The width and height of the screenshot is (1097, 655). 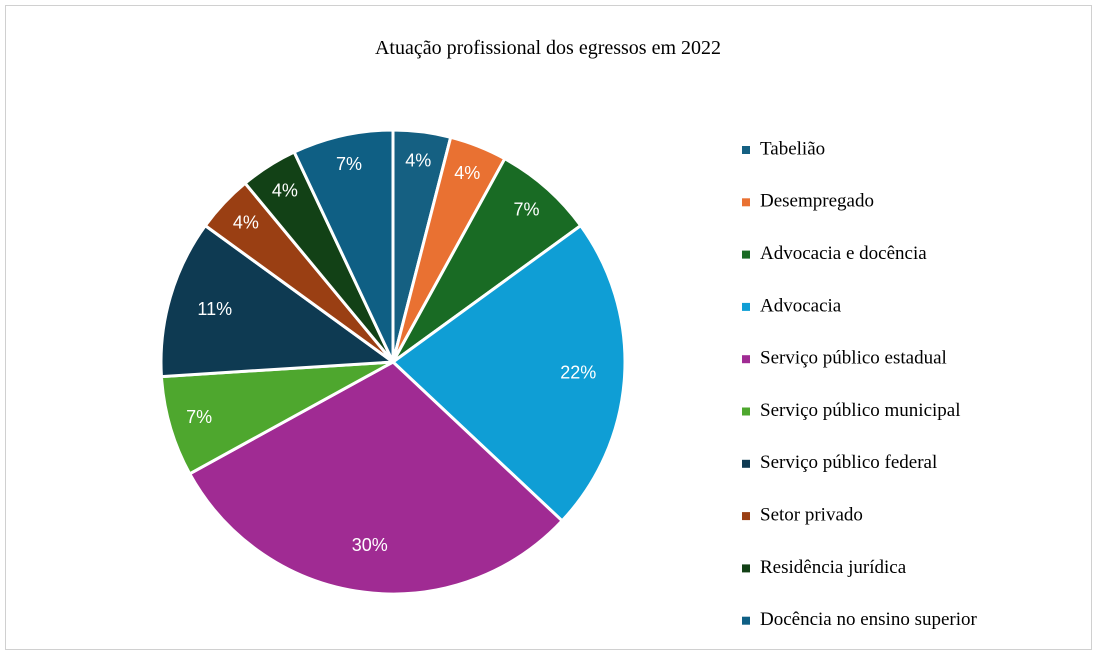 What do you see at coordinates (811, 514) in the screenshot?
I see `legend-text: Setor privado` at bounding box center [811, 514].